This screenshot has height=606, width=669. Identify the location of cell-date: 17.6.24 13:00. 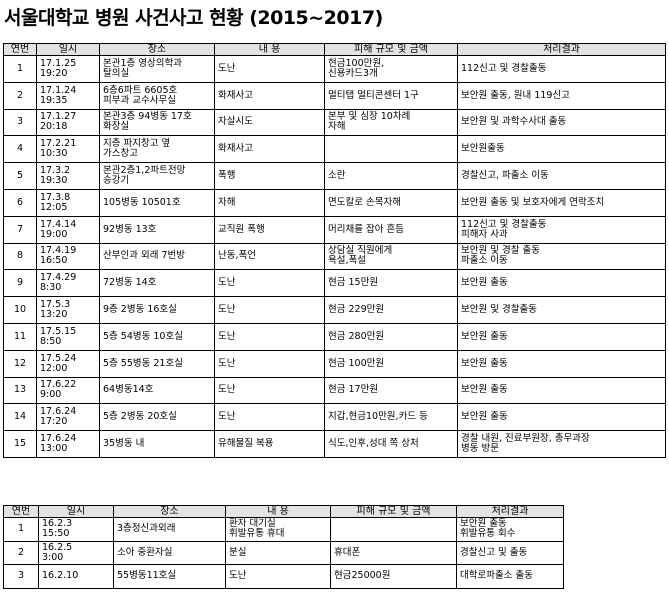
(68, 444).